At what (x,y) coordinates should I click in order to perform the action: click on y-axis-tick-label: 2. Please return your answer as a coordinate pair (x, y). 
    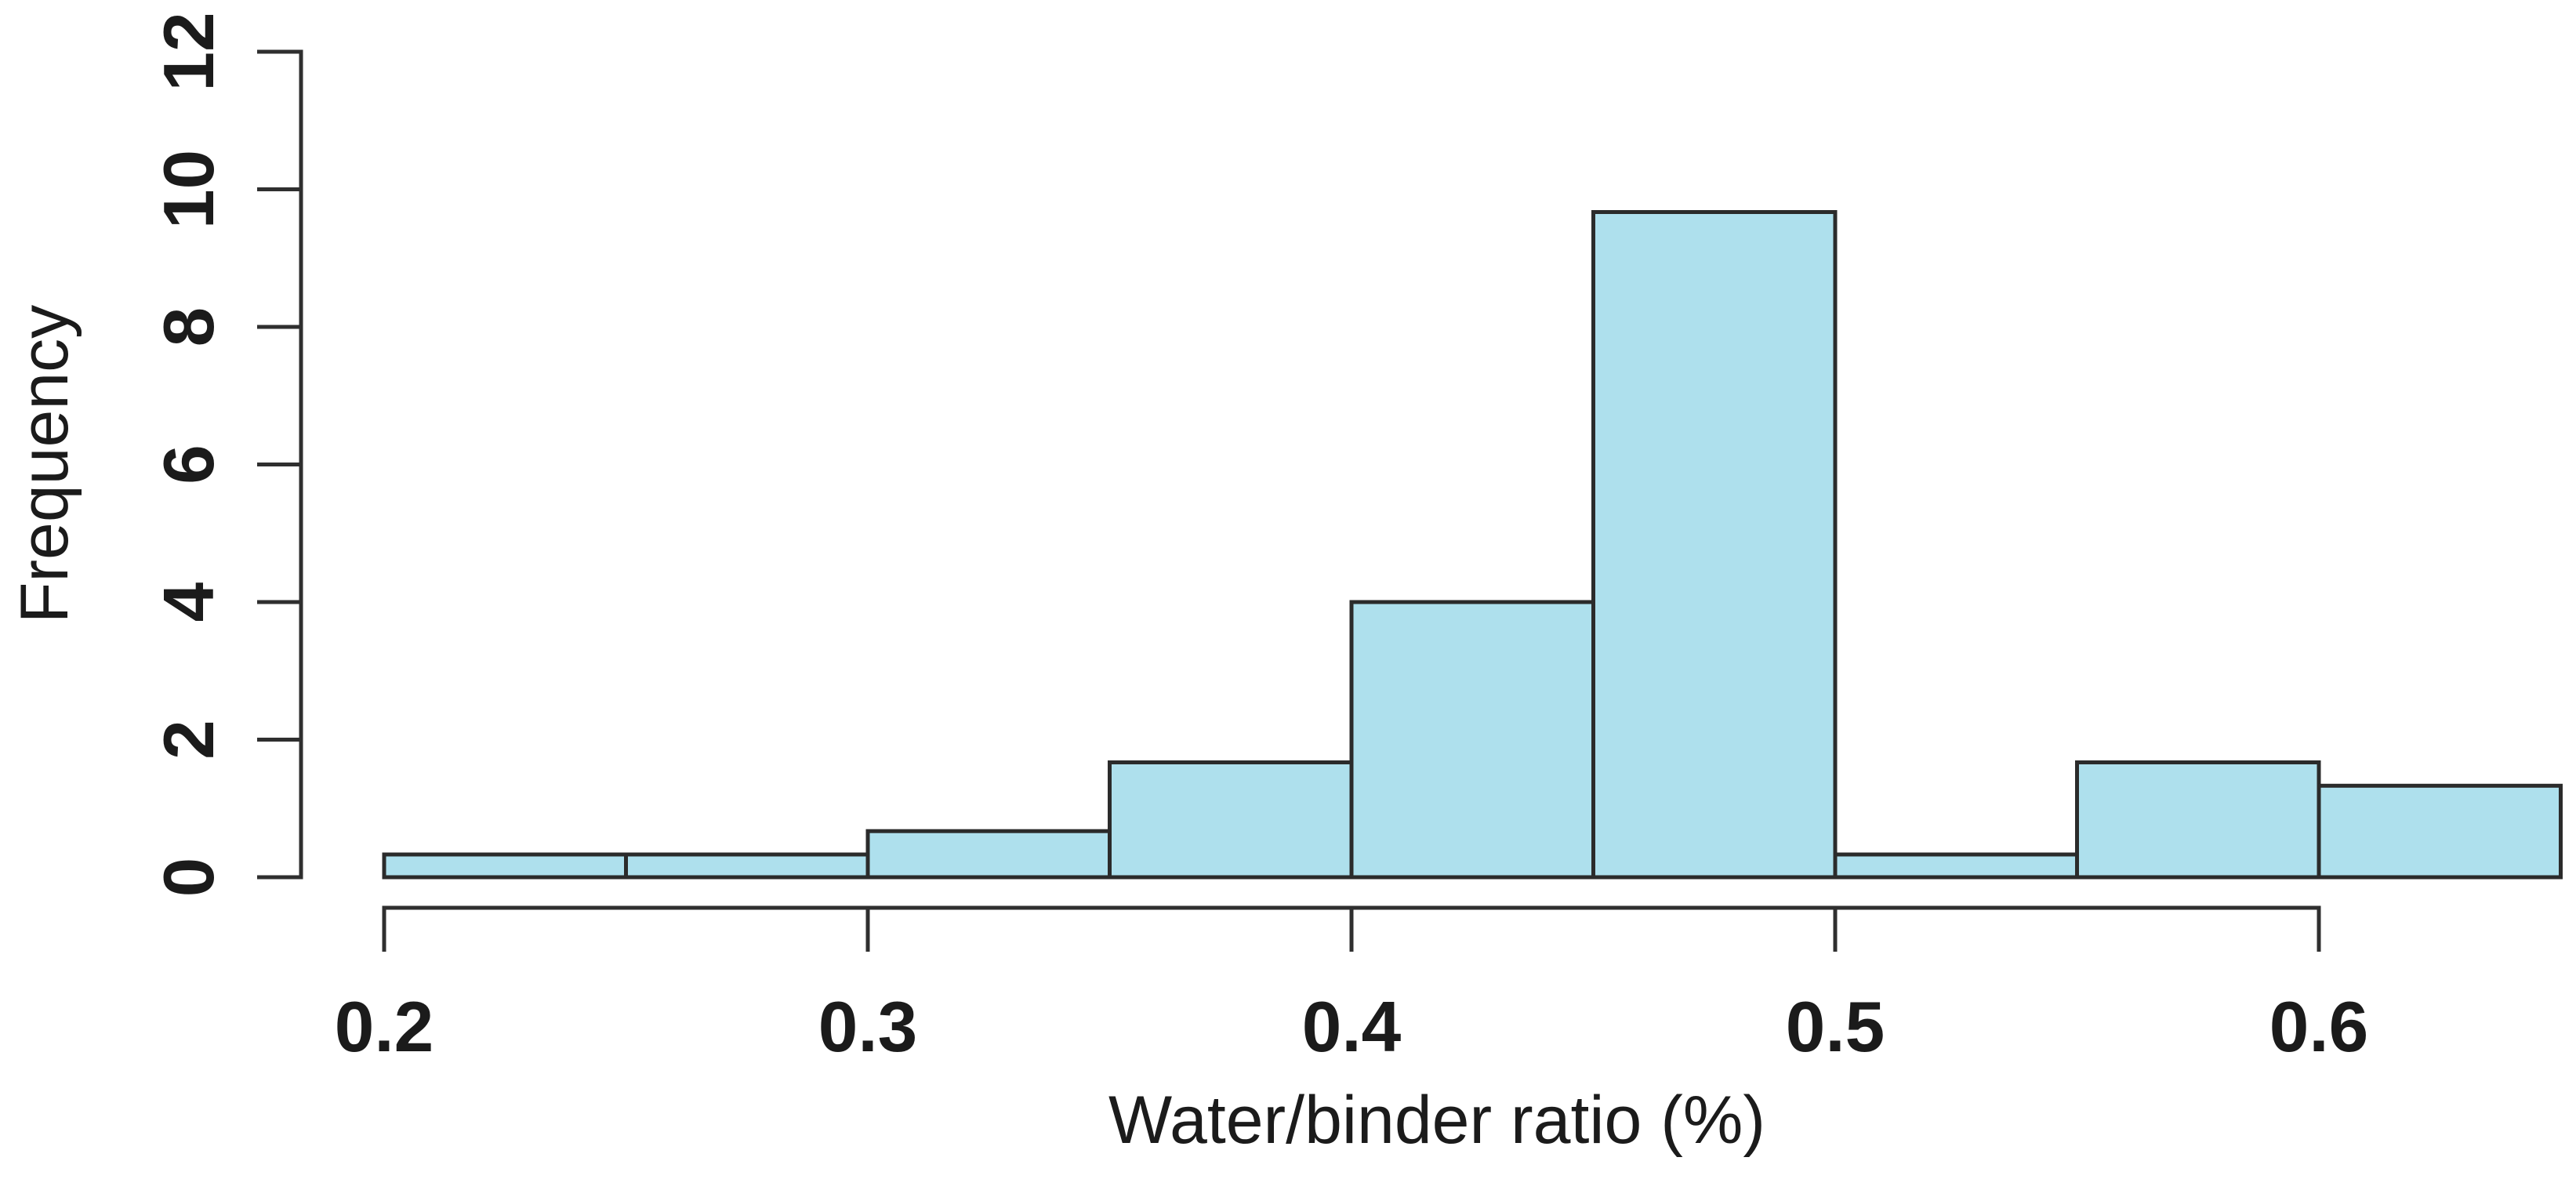
    Looking at the image, I should click on (190, 740).